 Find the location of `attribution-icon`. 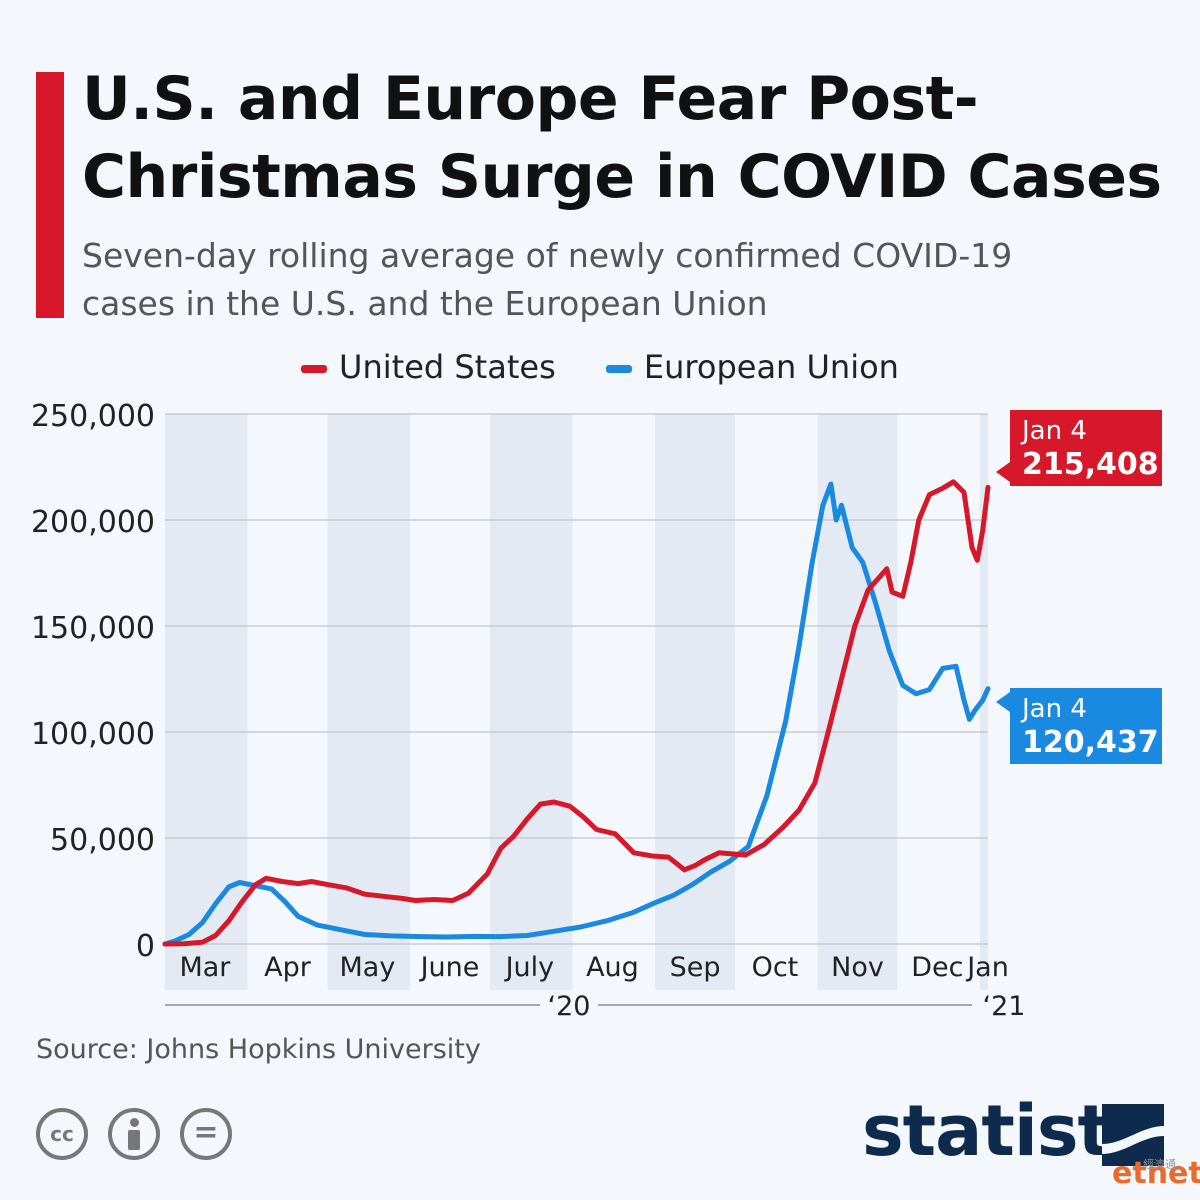

attribution-icon is located at coordinates (134, 1134).